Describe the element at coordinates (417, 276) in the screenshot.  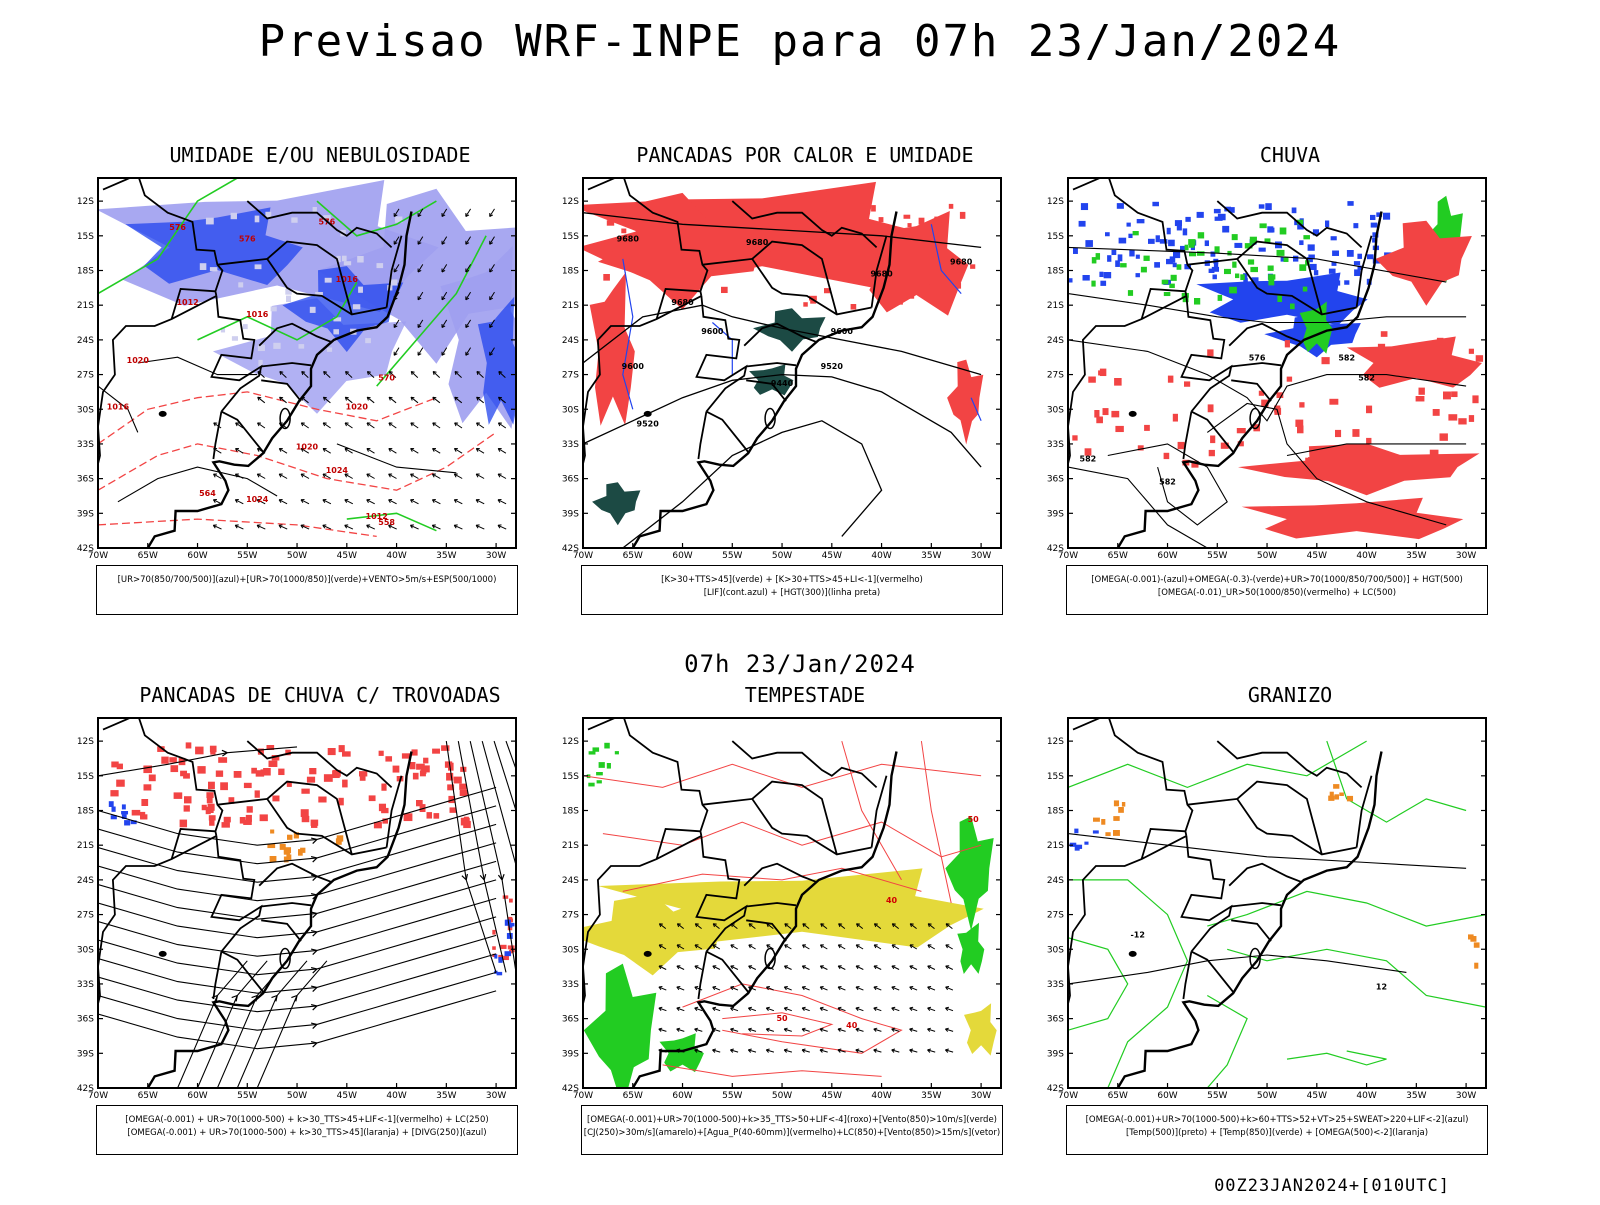
I see `shaded-area` at that location.